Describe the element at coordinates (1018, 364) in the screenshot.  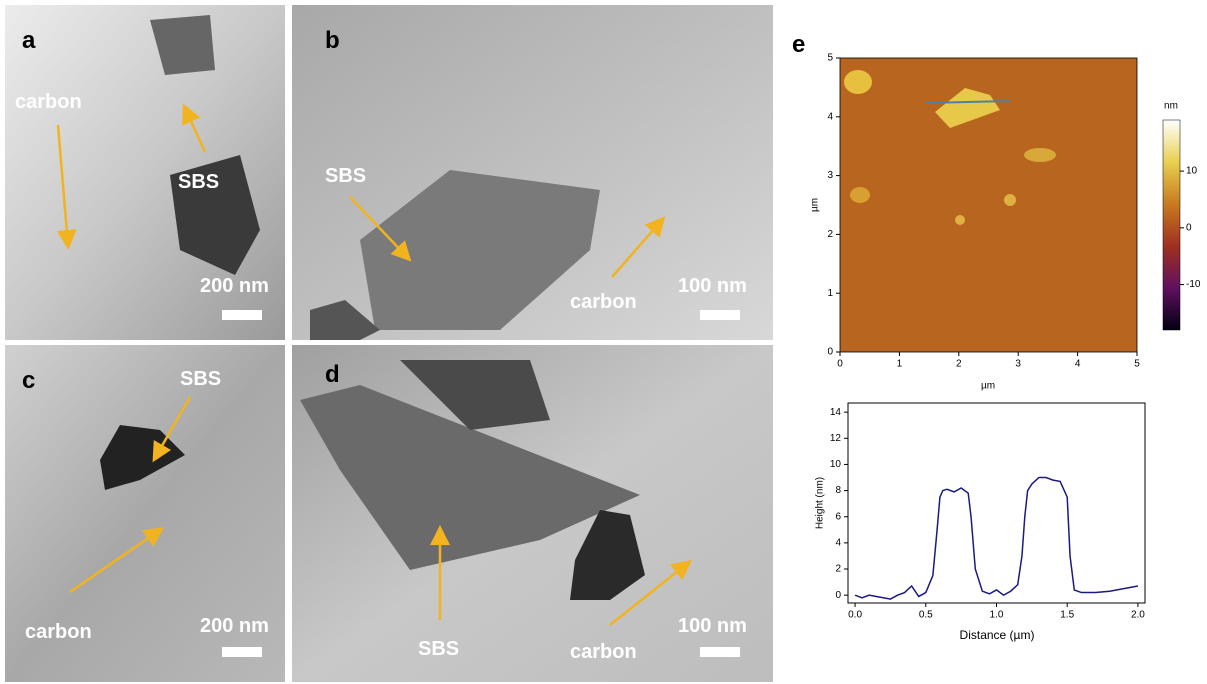
I see `x-tick-label: 3` at that location.